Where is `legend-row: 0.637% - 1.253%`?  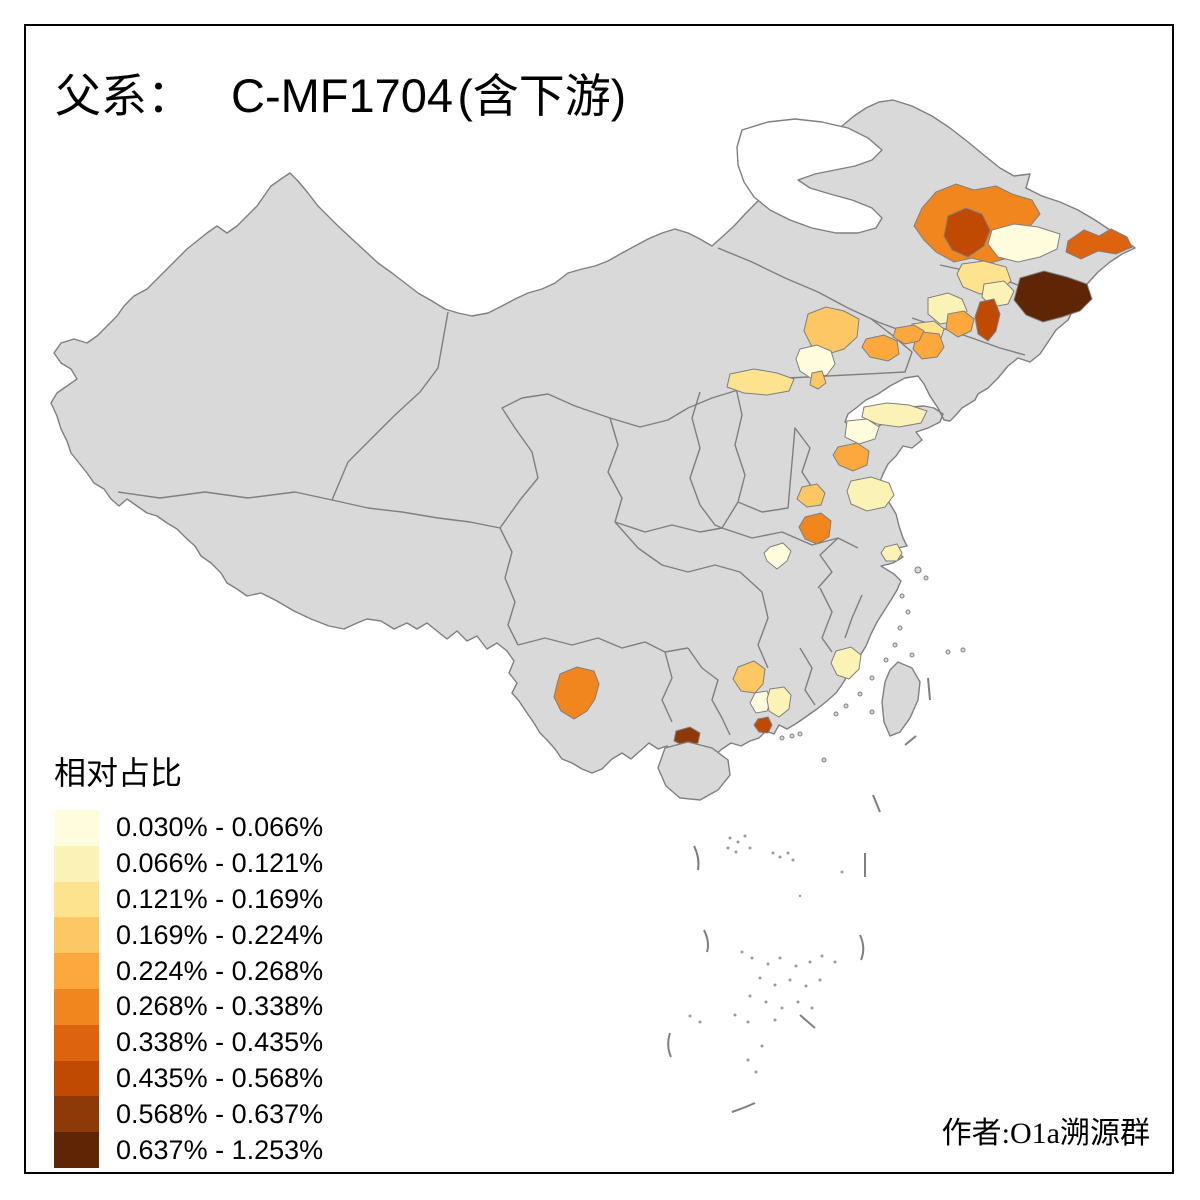
legend-row: 0.637% - 1.253% is located at coordinates (188, 1150).